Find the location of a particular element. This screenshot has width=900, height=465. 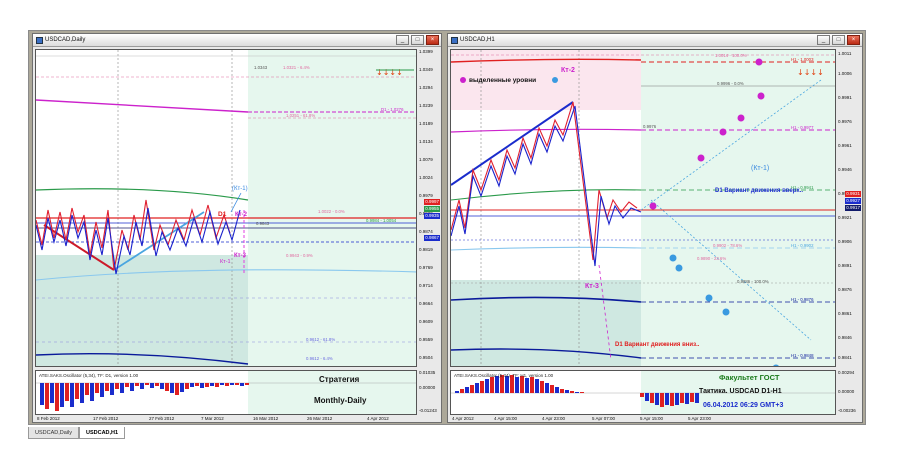

annotation-up-variant: D1 Вариант движения вверх.. is located at coordinates (759, 191).